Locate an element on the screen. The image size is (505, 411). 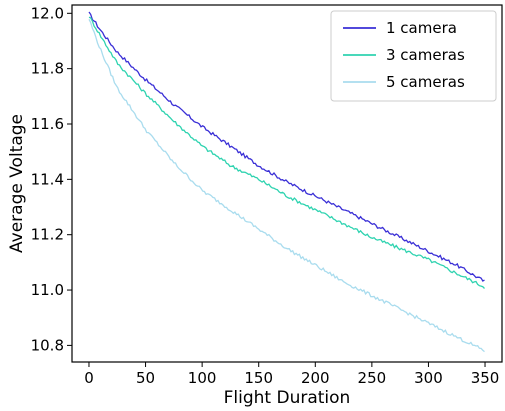
y-tick-label: 12.0 is located at coordinates (47, 13).